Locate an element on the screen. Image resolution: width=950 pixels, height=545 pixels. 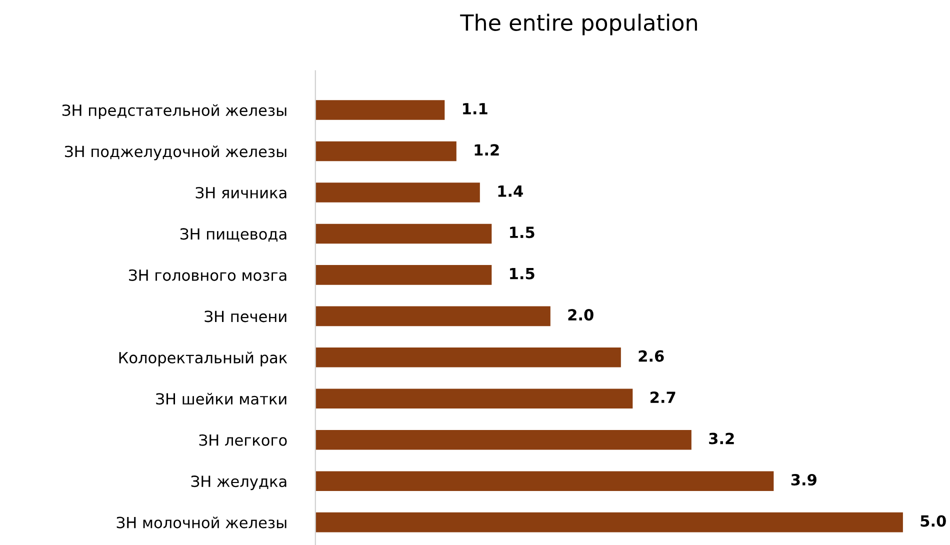
y-tick-label: ЗН пищевода is located at coordinates (233, 235).